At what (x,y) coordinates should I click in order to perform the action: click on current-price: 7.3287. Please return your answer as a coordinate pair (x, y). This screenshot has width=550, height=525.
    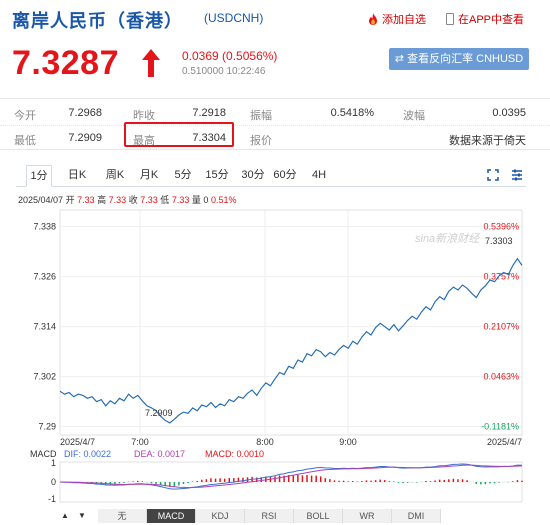
    Looking at the image, I should click on (65, 63).